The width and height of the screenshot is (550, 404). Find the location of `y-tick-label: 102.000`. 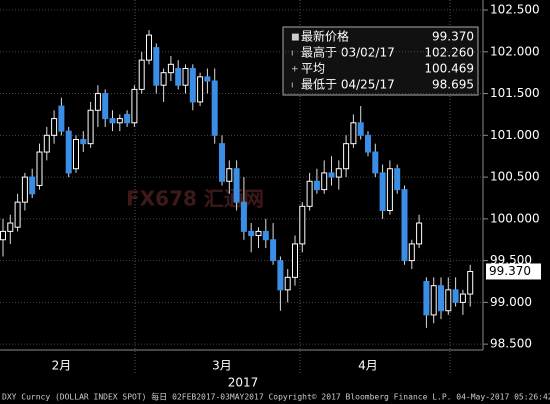

y-tick-label: 102.000 is located at coordinates (515, 51).